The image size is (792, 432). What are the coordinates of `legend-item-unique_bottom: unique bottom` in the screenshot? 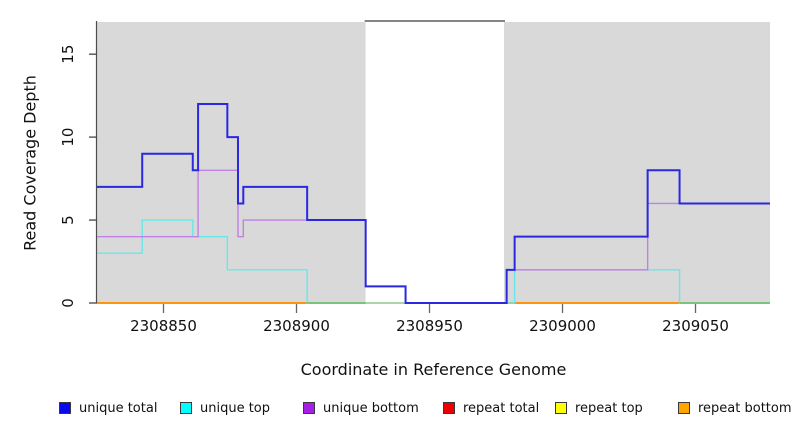 It's located at (361, 408).